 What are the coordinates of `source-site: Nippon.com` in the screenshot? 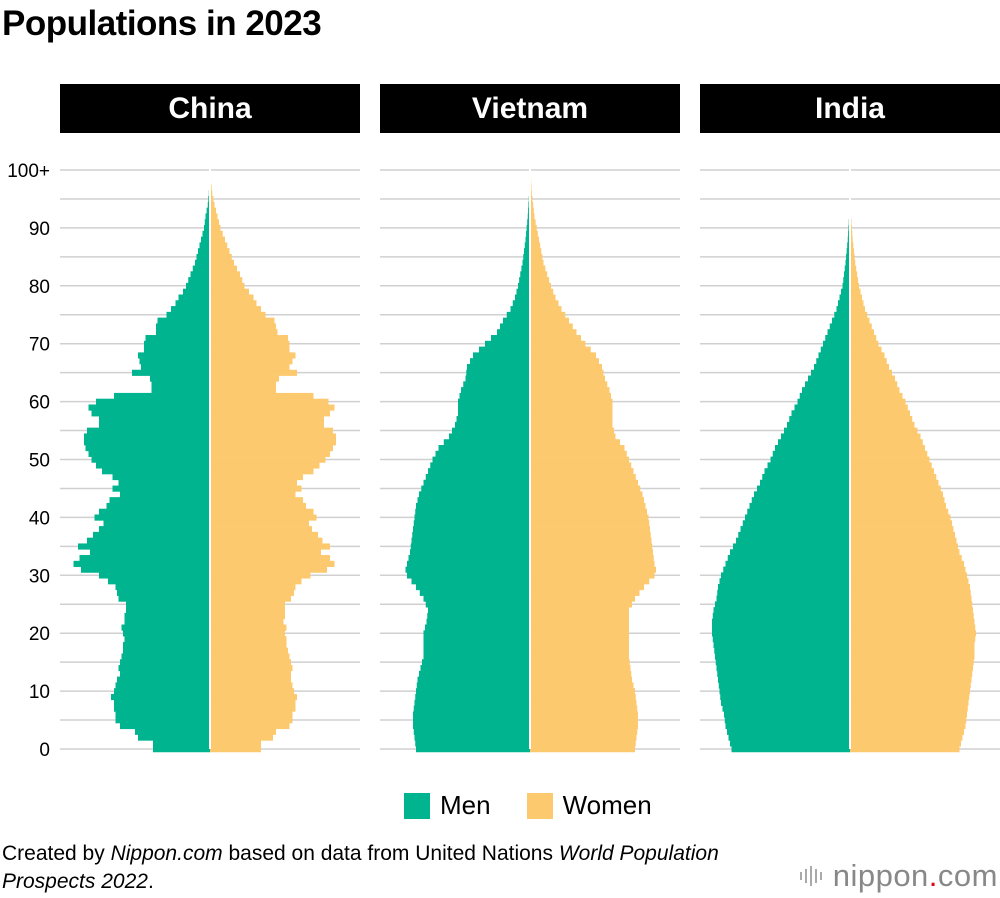 It's located at (166, 853).